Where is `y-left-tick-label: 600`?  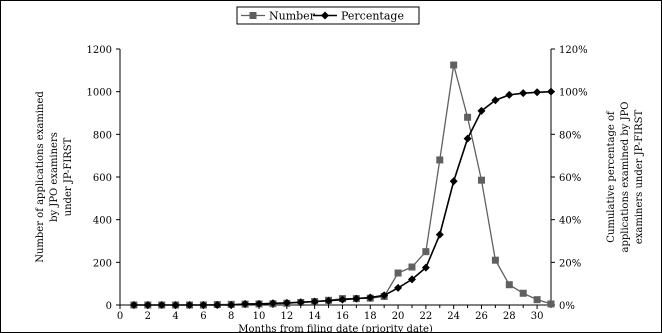 y-left-tick-label: 600 is located at coordinates (102, 178).